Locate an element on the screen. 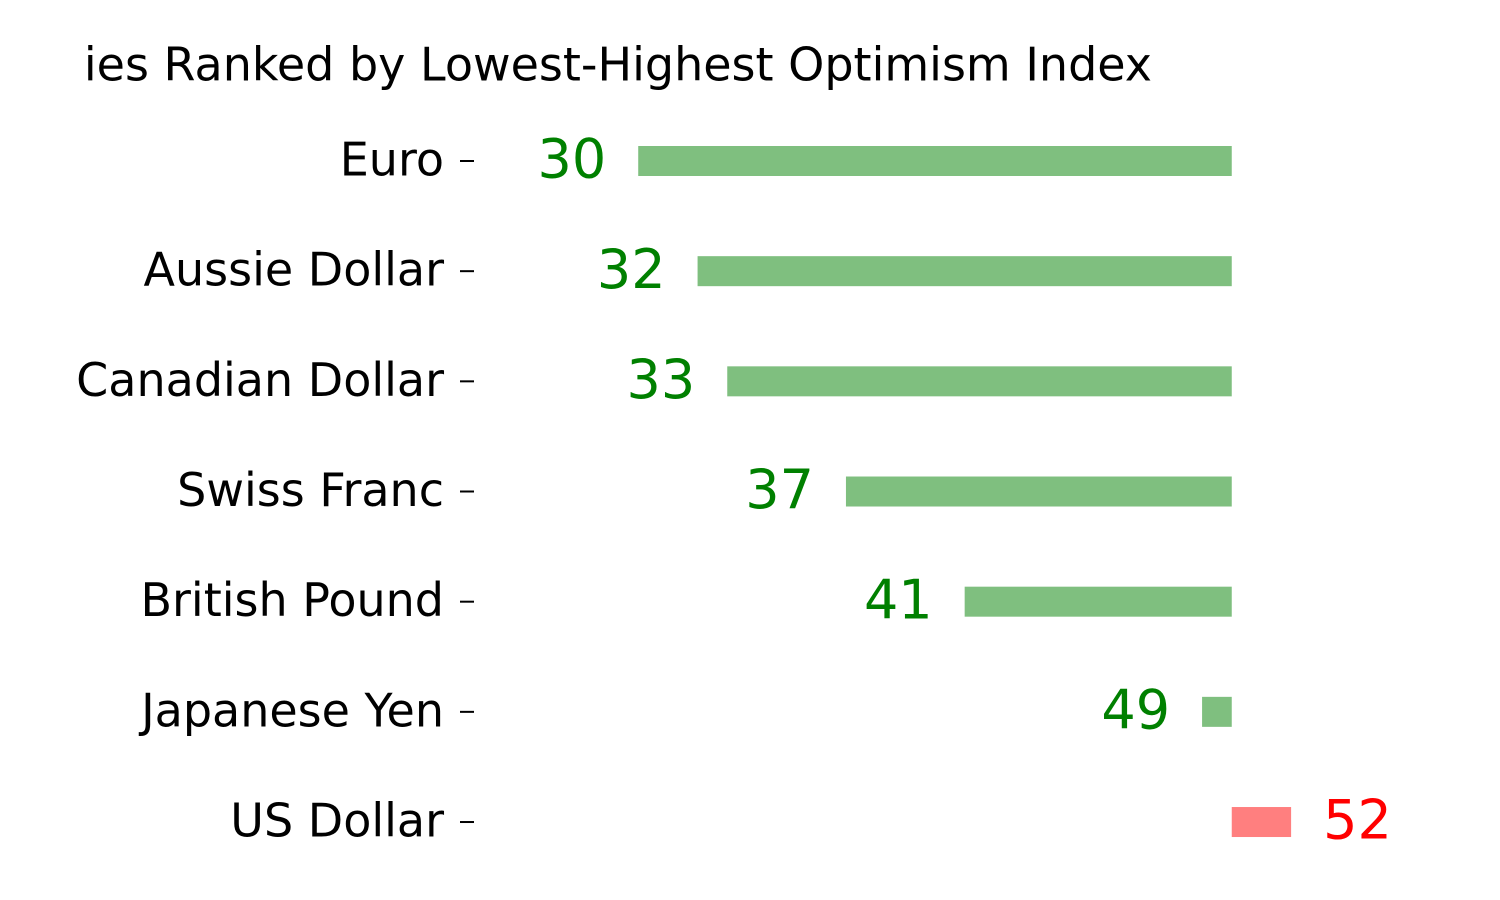 This screenshot has height=900, width=1500. value-label: 37 is located at coordinates (779, 489).